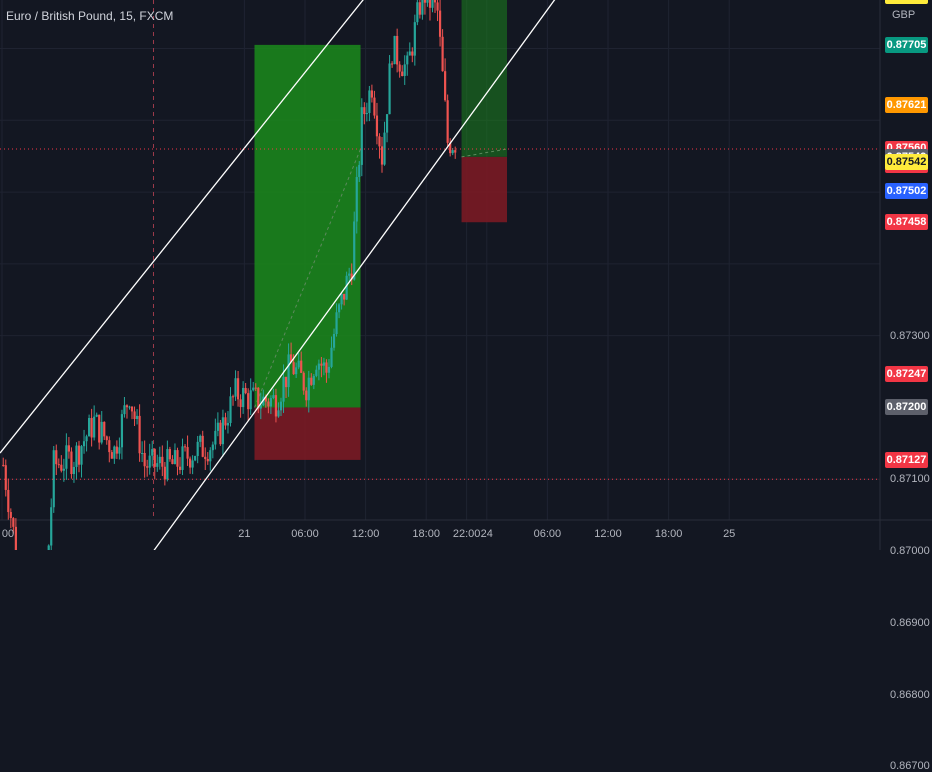  What do you see at coordinates (365, 534) in the screenshot?
I see `time-tick-label: 12:00` at bounding box center [365, 534].